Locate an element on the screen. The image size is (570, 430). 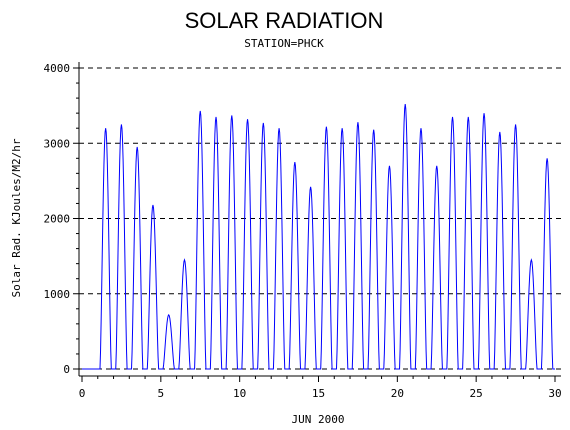
x-tick-label: 20 is located at coordinates (397, 393).